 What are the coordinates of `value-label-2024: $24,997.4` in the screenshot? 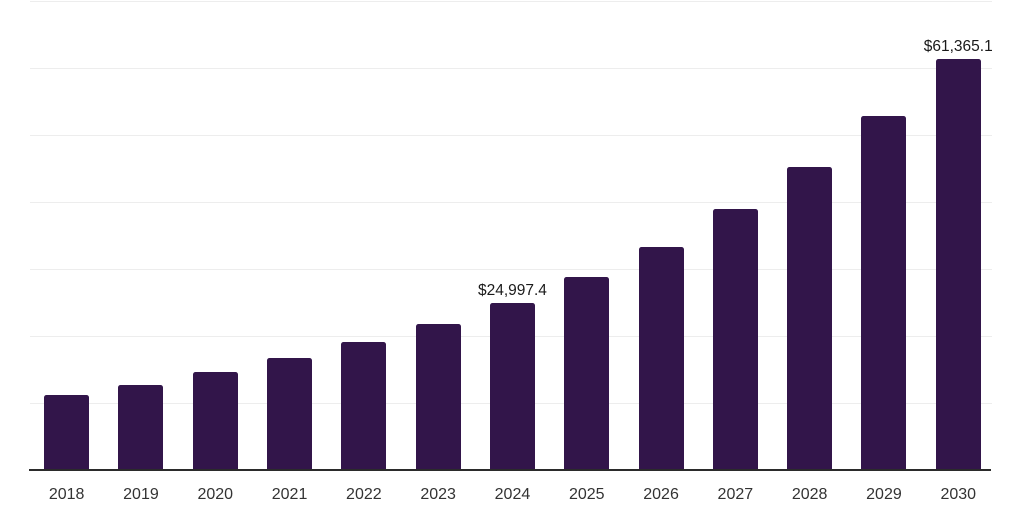 It's located at (512, 290).